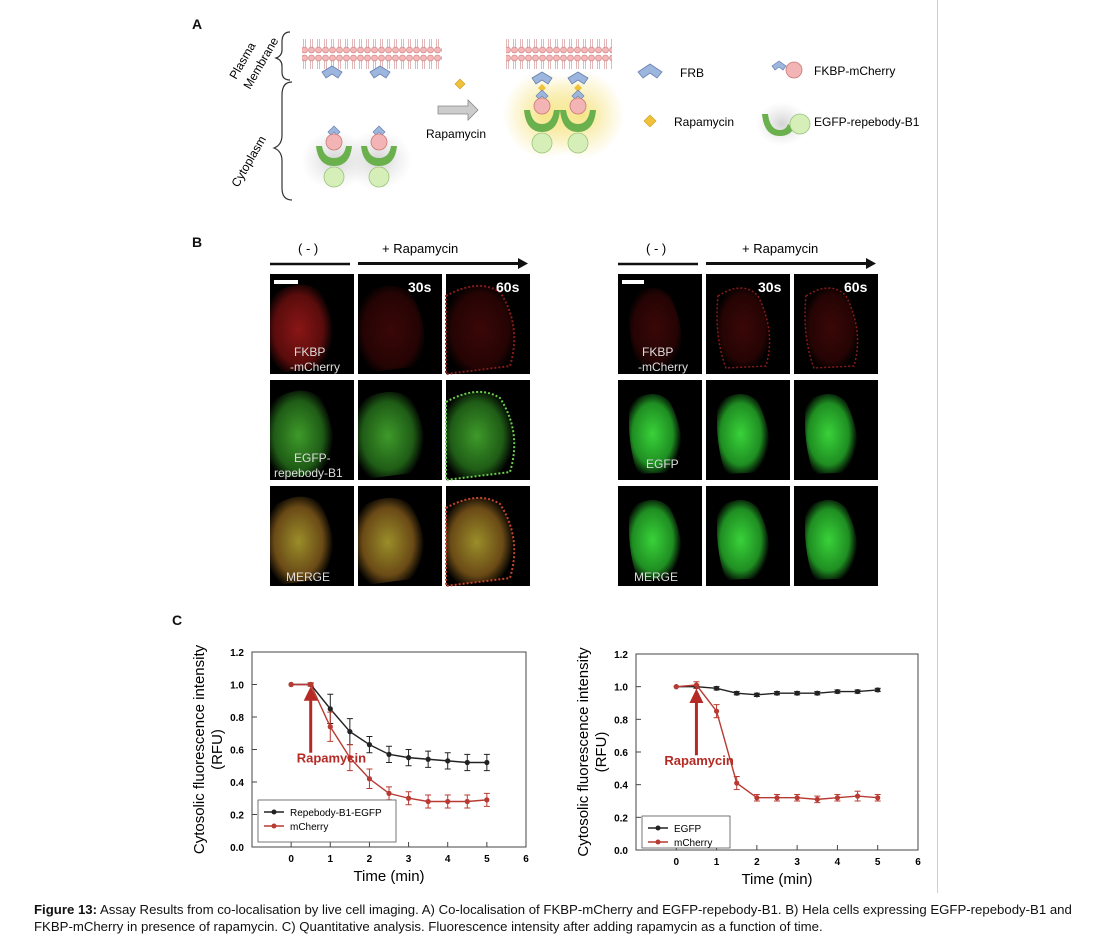 The height and width of the screenshot is (951, 1109). Describe the element at coordinates (657, 352) in the screenshot. I see `b-right-row1-a: FKBP` at that location.